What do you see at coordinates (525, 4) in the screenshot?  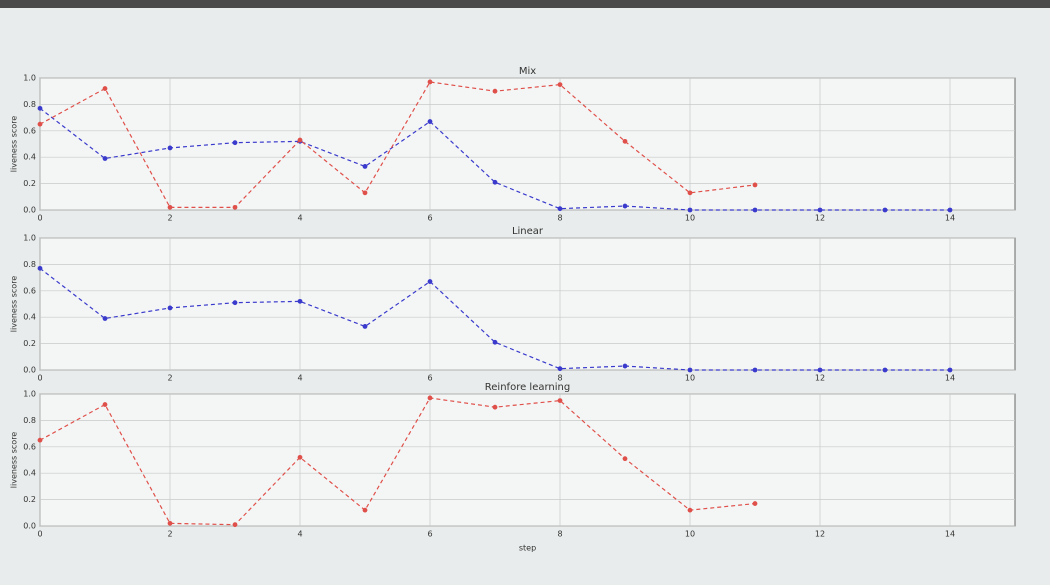 I see `window-bar` at bounding box center [525, 4].